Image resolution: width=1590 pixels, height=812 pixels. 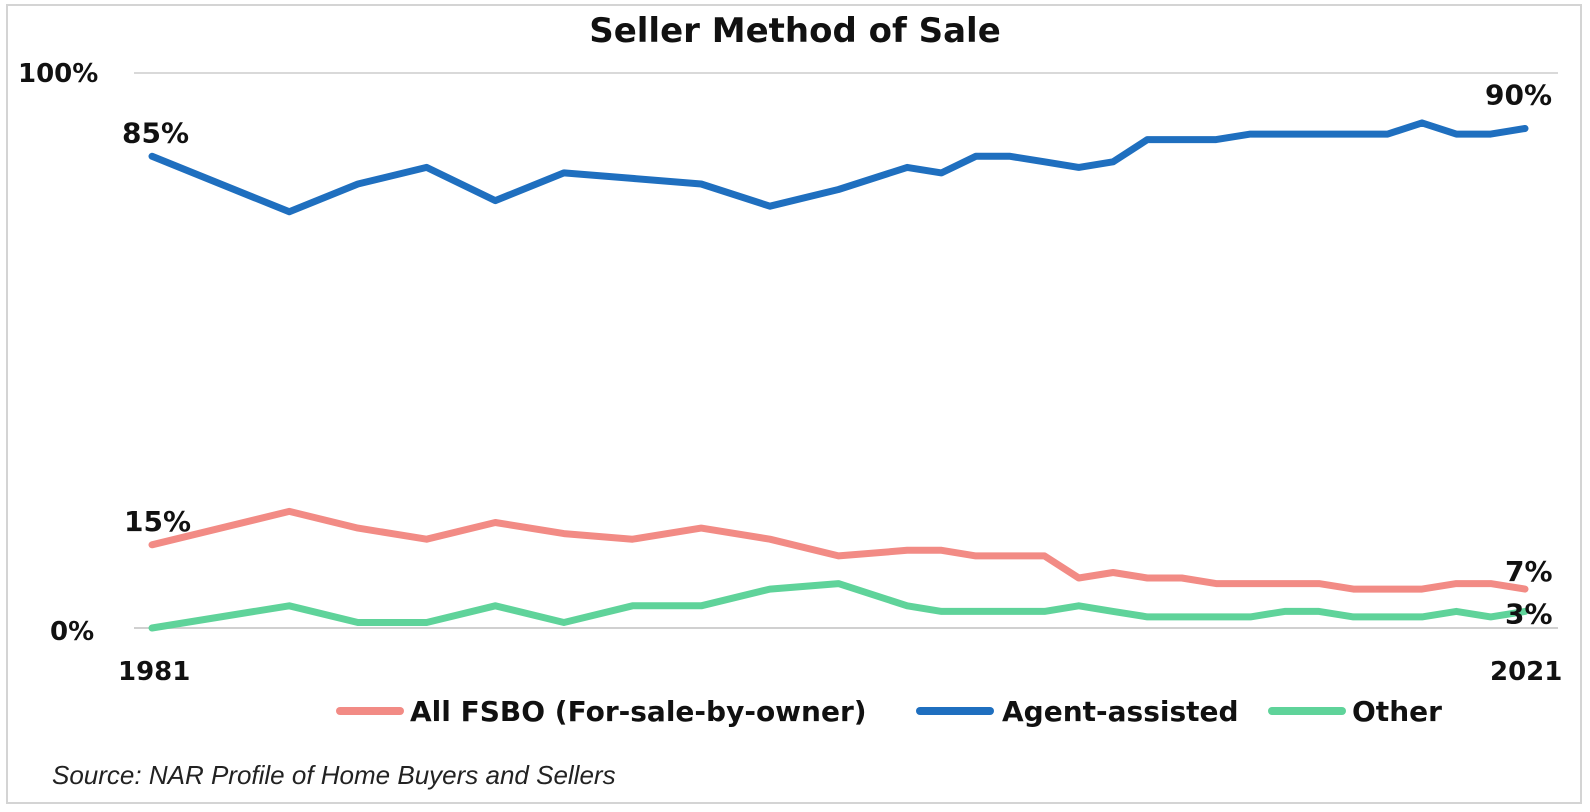 I want to click on x-tick-label-end: 2021, so click(x=1526, y=672).